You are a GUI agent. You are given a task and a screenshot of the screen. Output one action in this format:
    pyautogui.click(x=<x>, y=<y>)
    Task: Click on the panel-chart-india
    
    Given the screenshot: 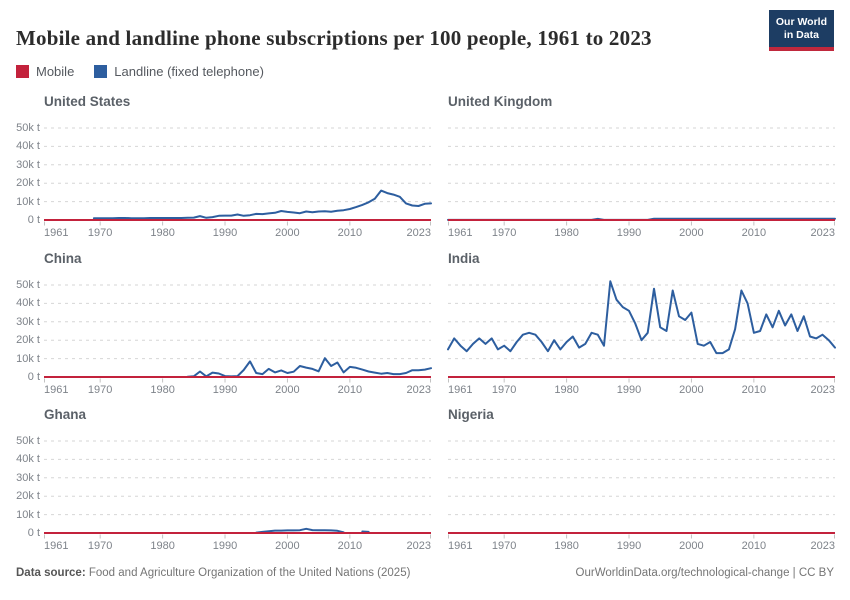 What is the action you would take?
    pyautogui.click(x=641, y=331)
    